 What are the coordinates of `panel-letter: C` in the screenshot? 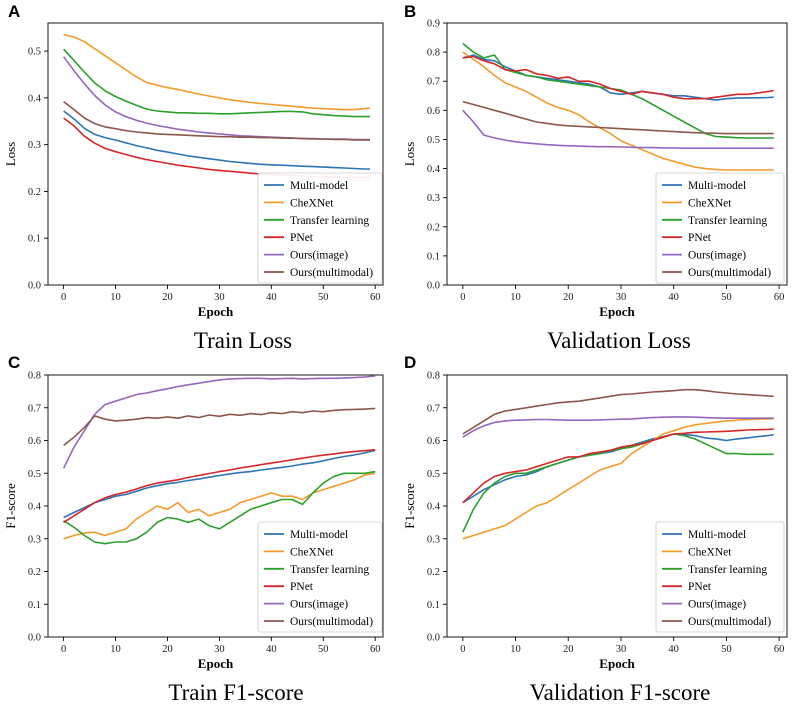 It's located at (14, 362).